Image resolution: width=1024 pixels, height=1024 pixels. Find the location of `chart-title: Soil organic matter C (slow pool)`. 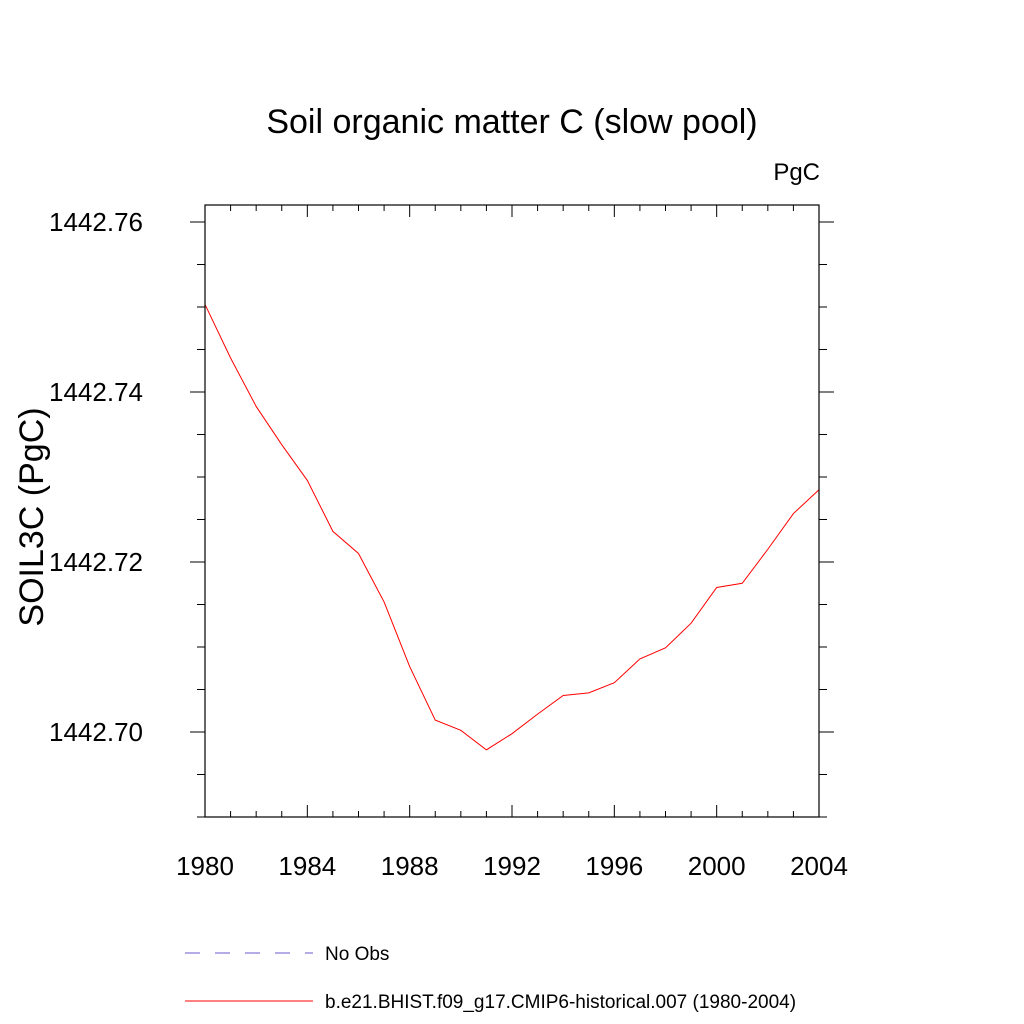

chart-title: Soil organic matter C (slow pool) is located at coordinates (511, 122).